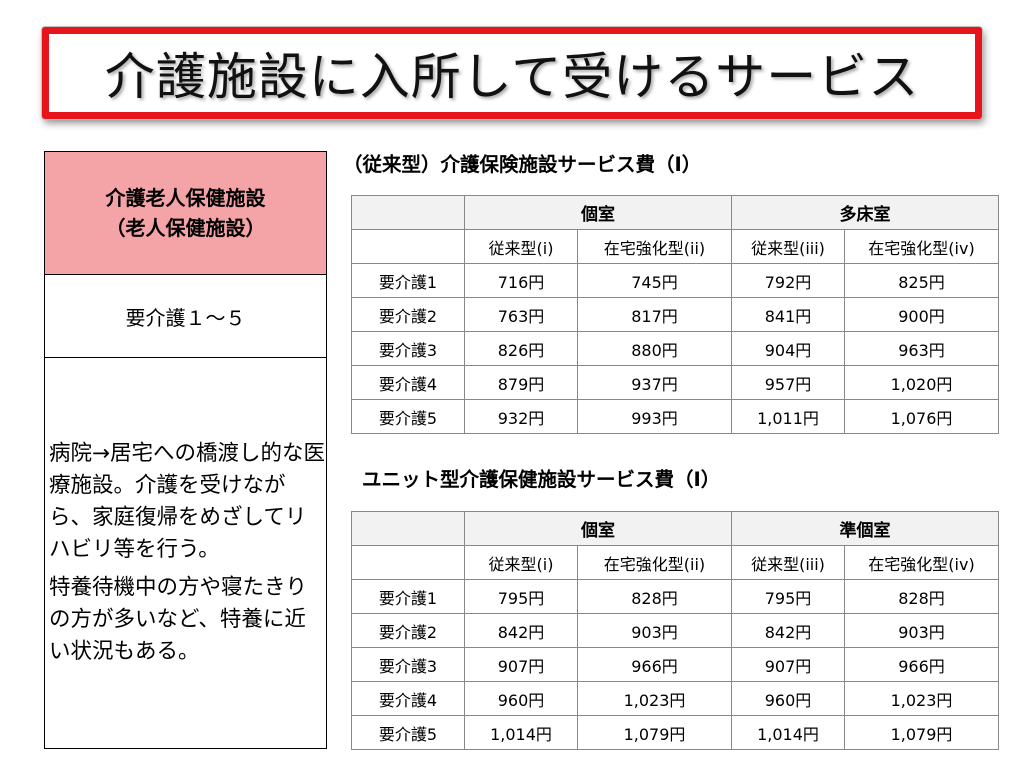 The width and height of the screenshot is (1024, 768). Describe the element at coordinates (522, 164) in the screenshot. I see `table1-caption: （従来型）介護保険施設サービス費（Ⅰ）` at that location.